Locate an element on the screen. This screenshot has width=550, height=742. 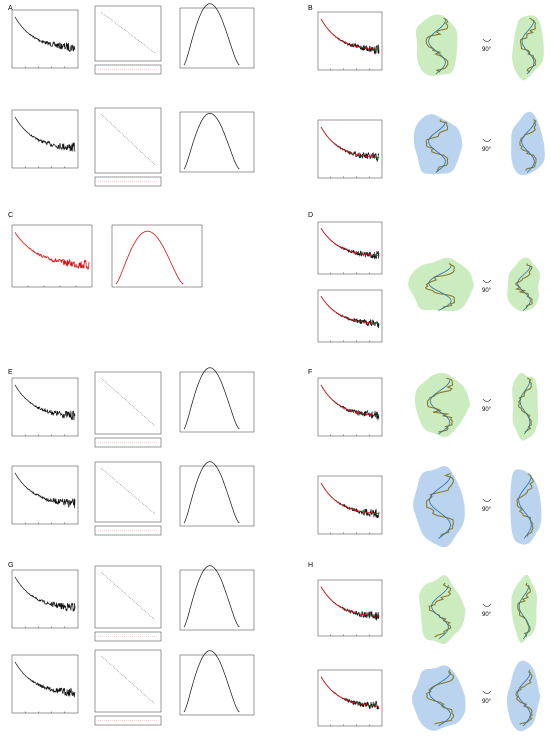
panel-a-scatter-2-frame is located at coordinates (45, 139).